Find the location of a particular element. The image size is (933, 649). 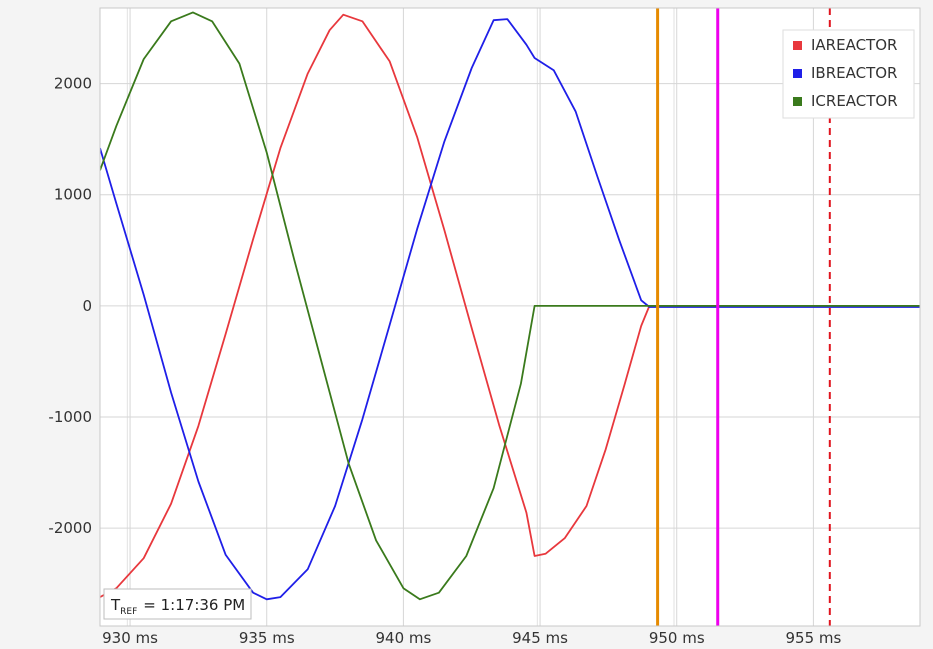

y-tick-label: 0 is located at coordinates (87, 306).